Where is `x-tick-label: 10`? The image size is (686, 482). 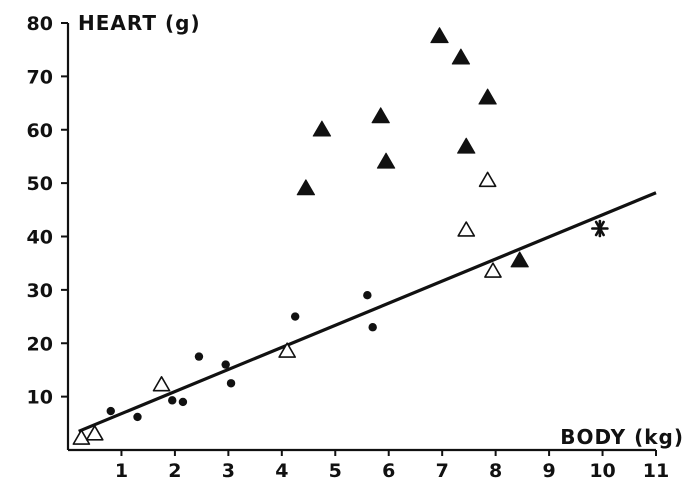
x-tick-label: 10 is located at coordinates (602, 471).